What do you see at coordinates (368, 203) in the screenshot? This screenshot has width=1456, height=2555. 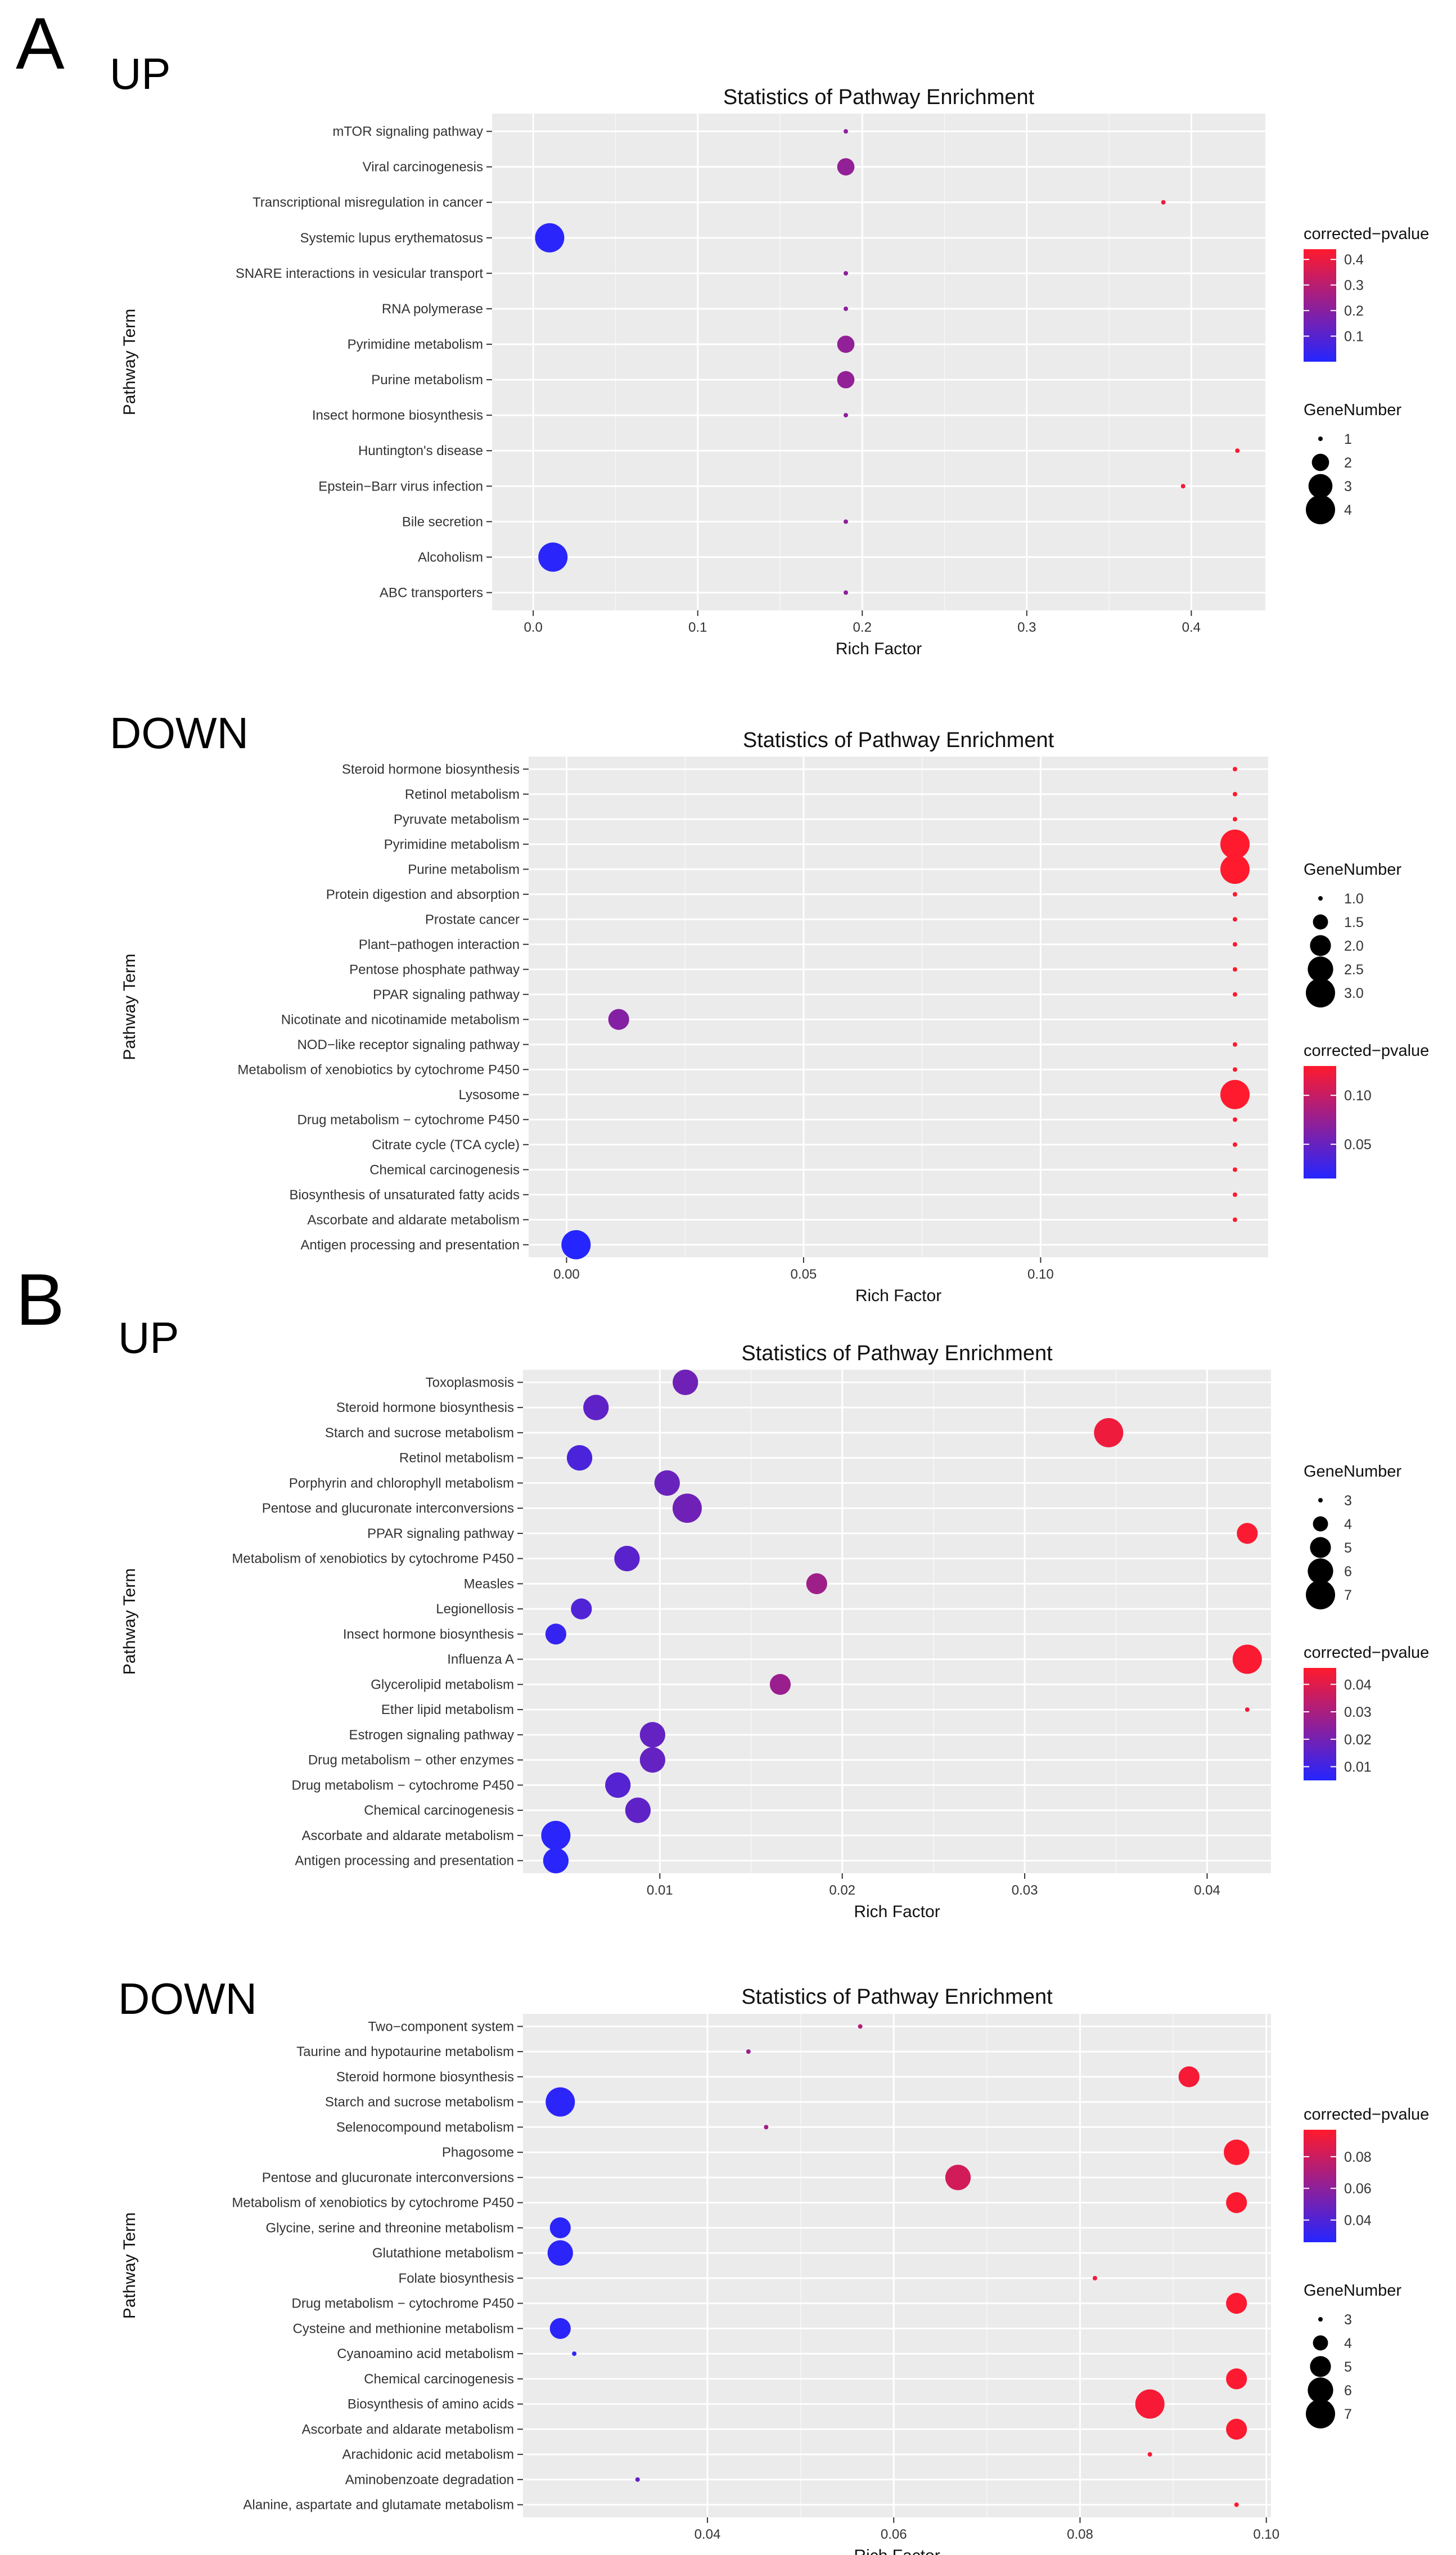 I see `category-label: Transcriptional misregulation in cancer` at bounding box center [368, 203].